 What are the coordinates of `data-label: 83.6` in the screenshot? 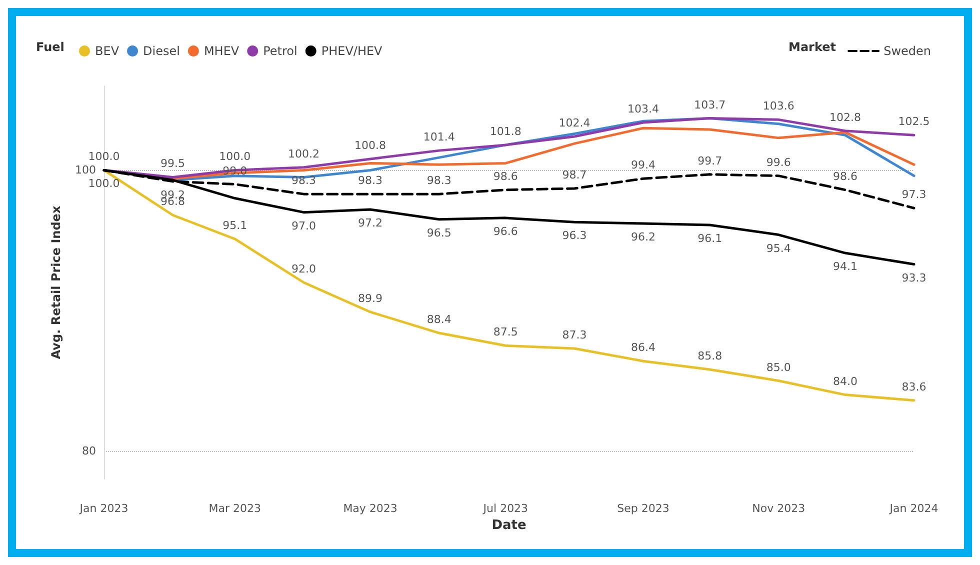 It's located at (914, 387).